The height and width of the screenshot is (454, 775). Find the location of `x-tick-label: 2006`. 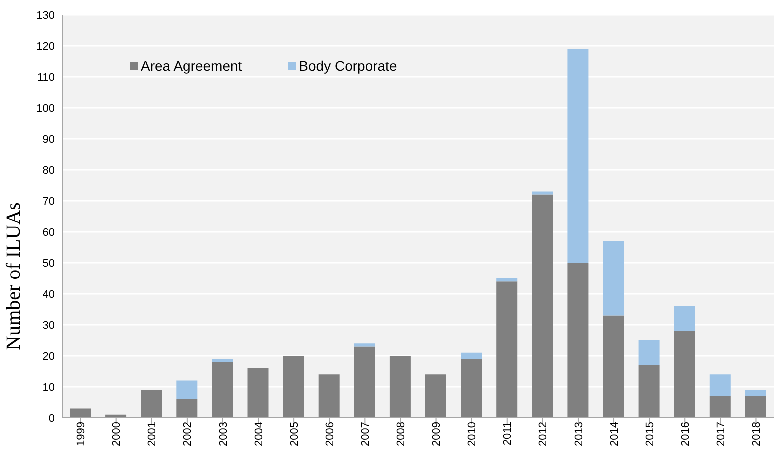

x-tick-label: 2006 is located at coordinates (330, 434).